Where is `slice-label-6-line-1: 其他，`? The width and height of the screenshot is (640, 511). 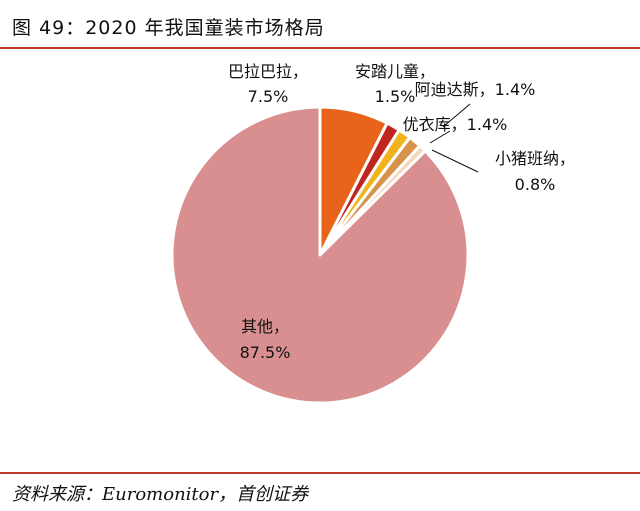 slice-label-6-line-1: 其他， is located at coordinates (265, 326).